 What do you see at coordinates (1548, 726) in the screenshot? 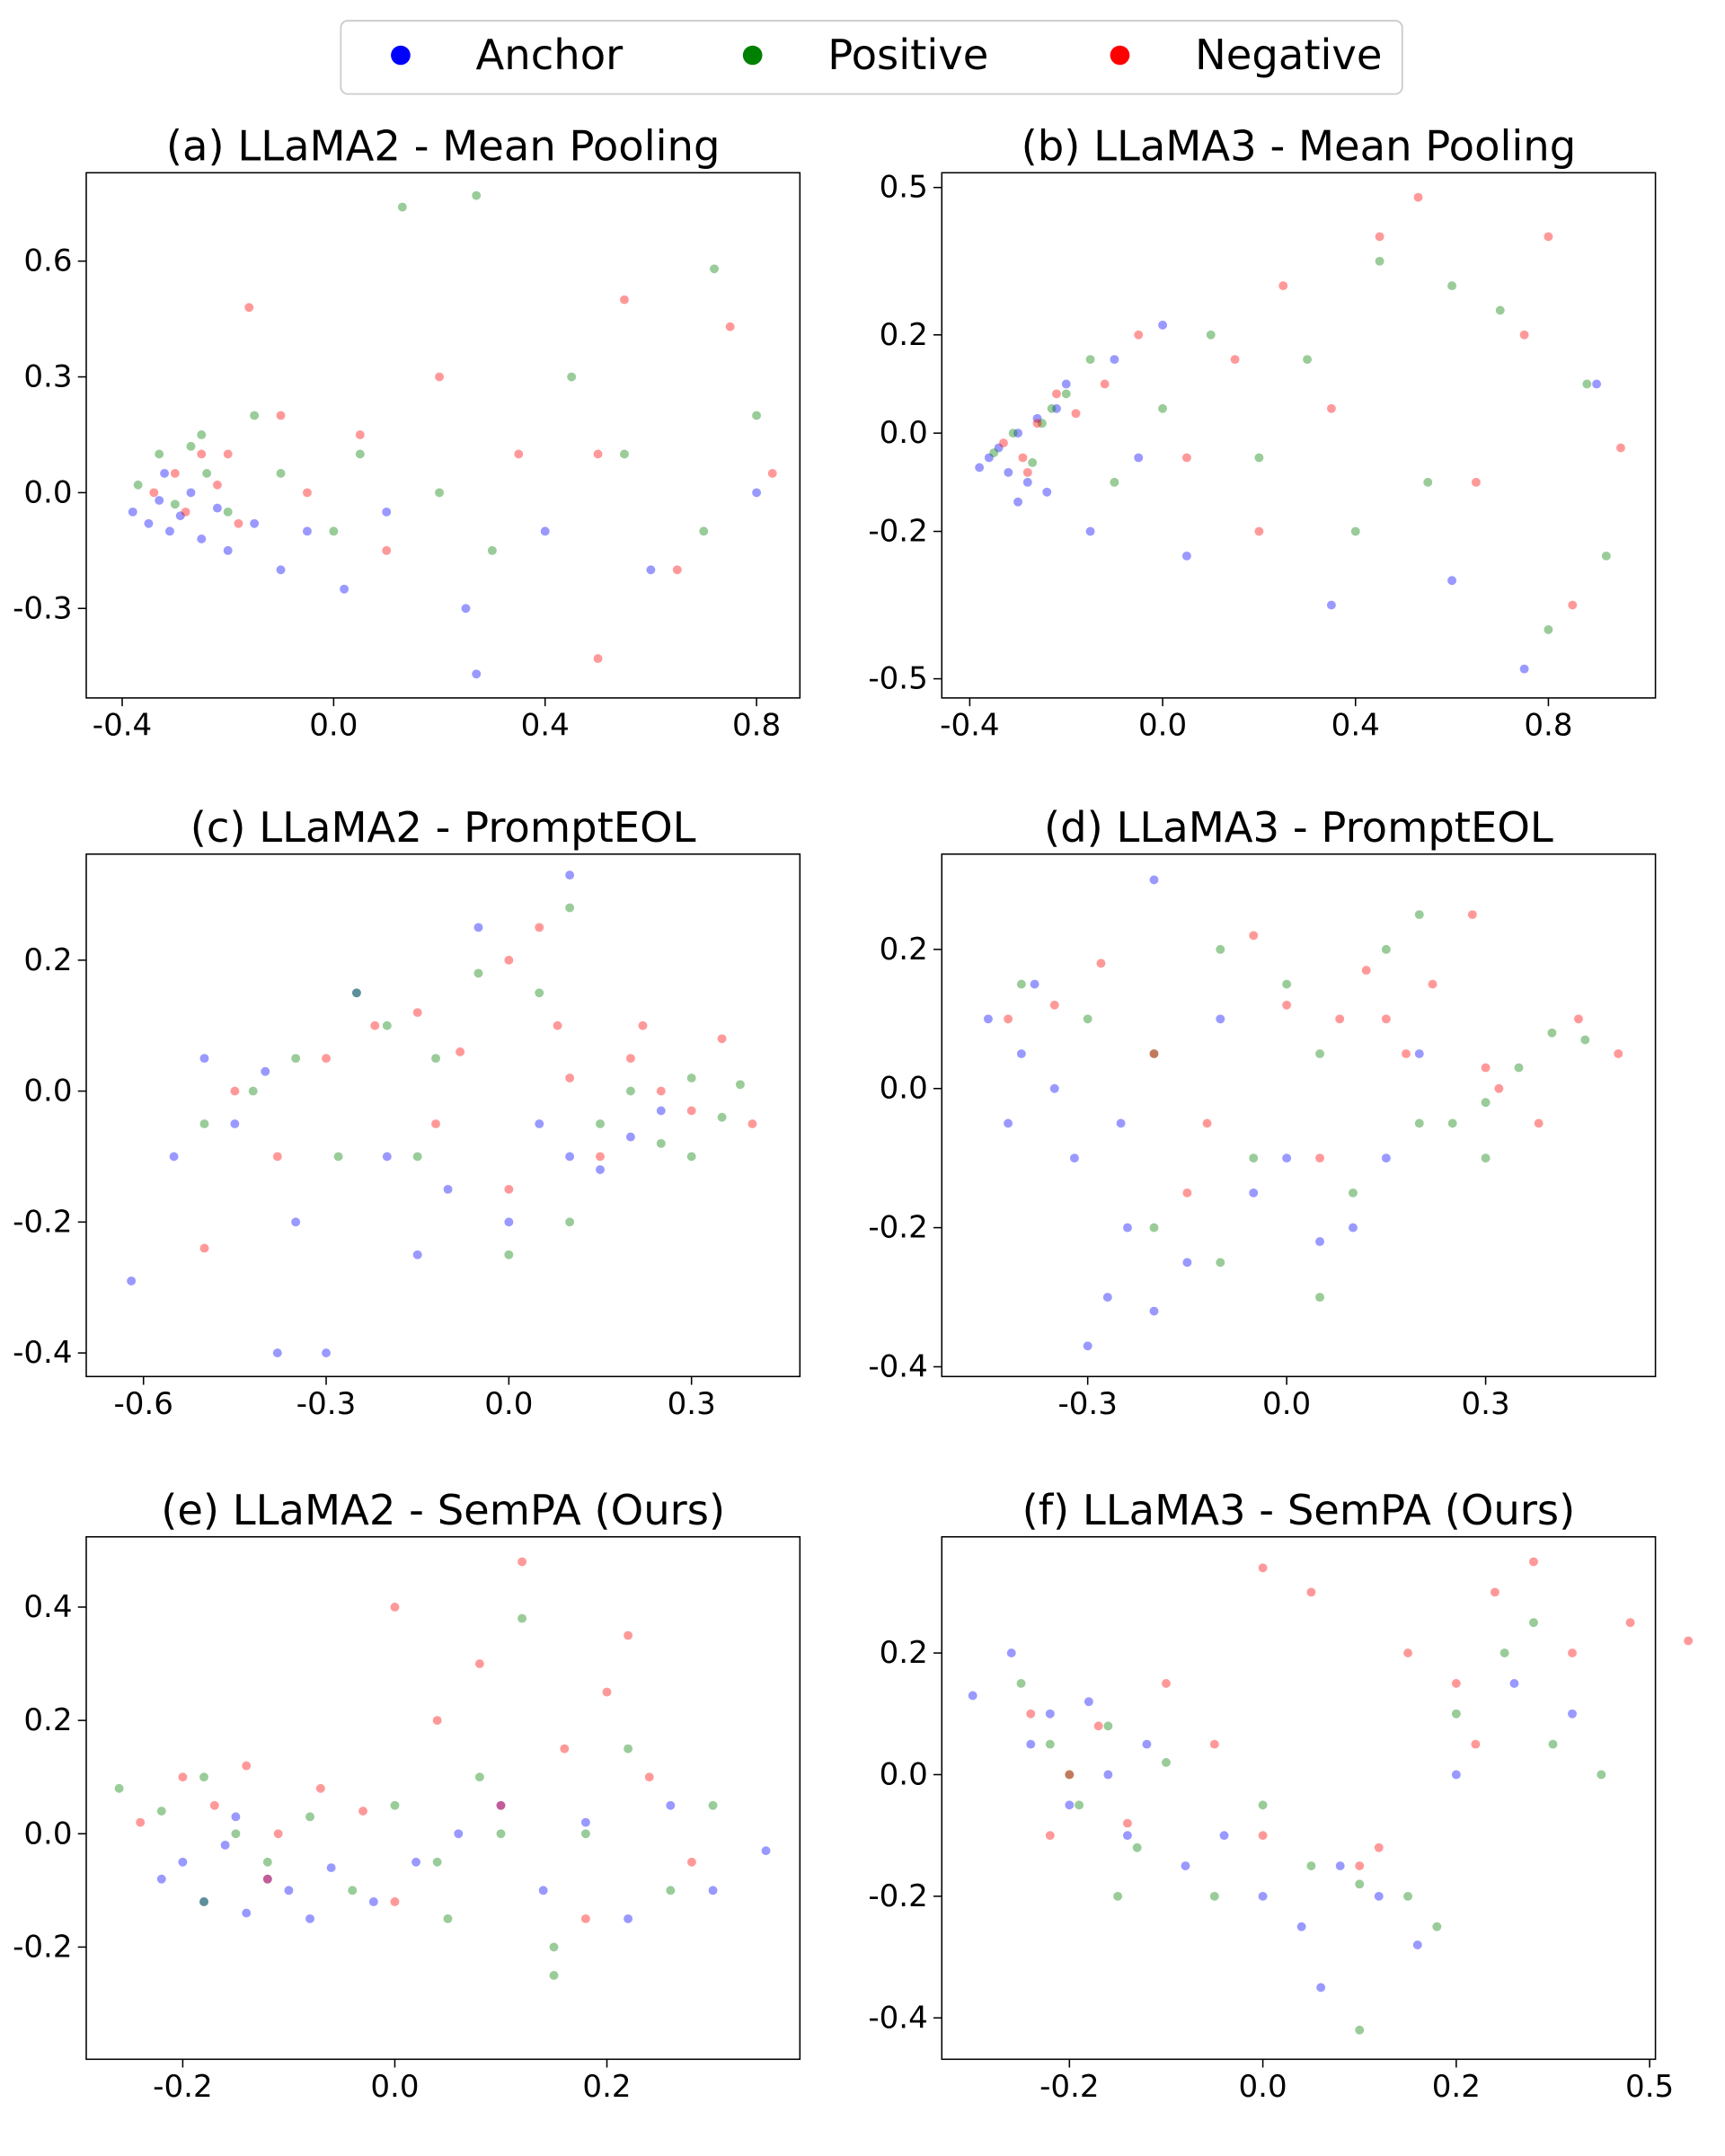
I see `x-tick-label: 0.8` at bounding box center [1548, 726].